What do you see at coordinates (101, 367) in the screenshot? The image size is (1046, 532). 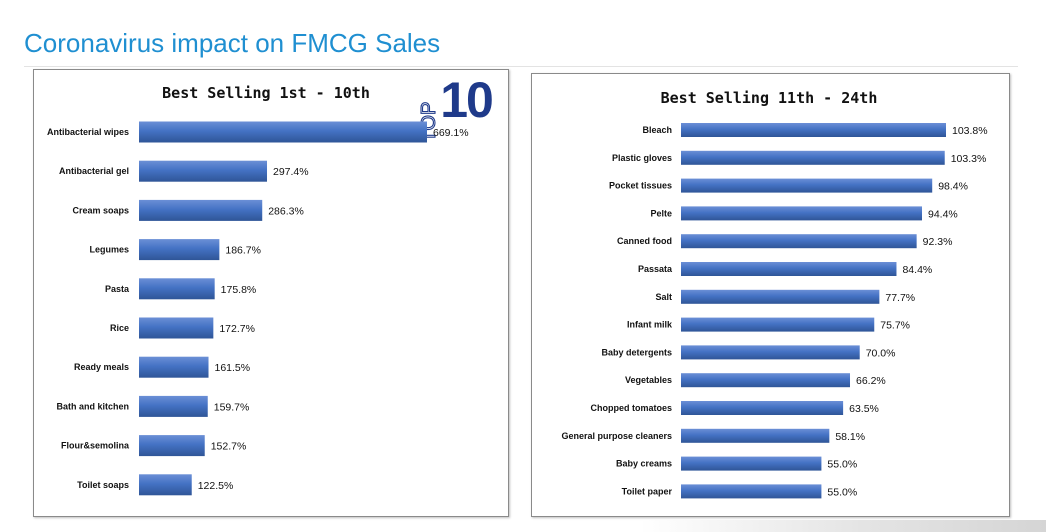 I see `category-label: Ready meals` at bounding box center [101, 367].